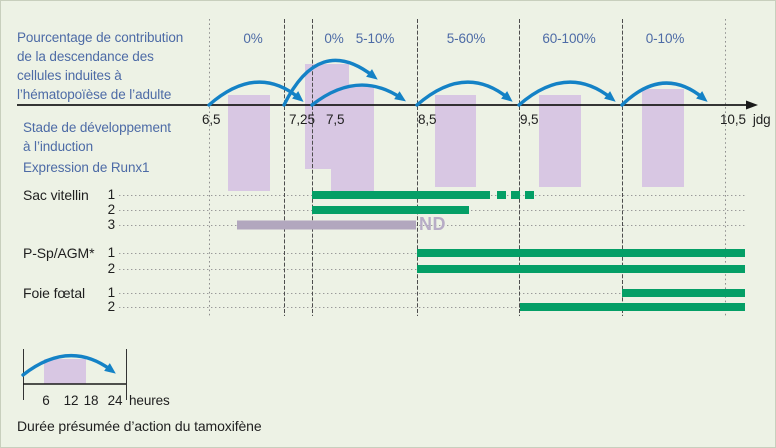  I want to click on axis-label-stade-line: à l’induction, so click(58, 146).